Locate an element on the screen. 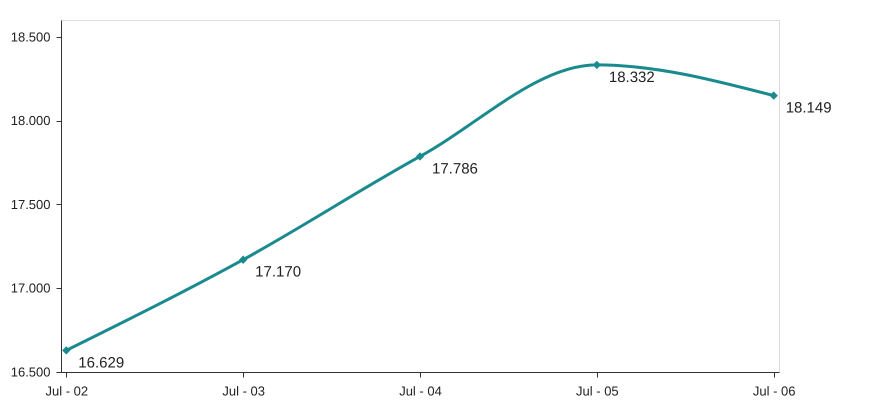  data-label: 17.786 is located at coordinates (455, 169).